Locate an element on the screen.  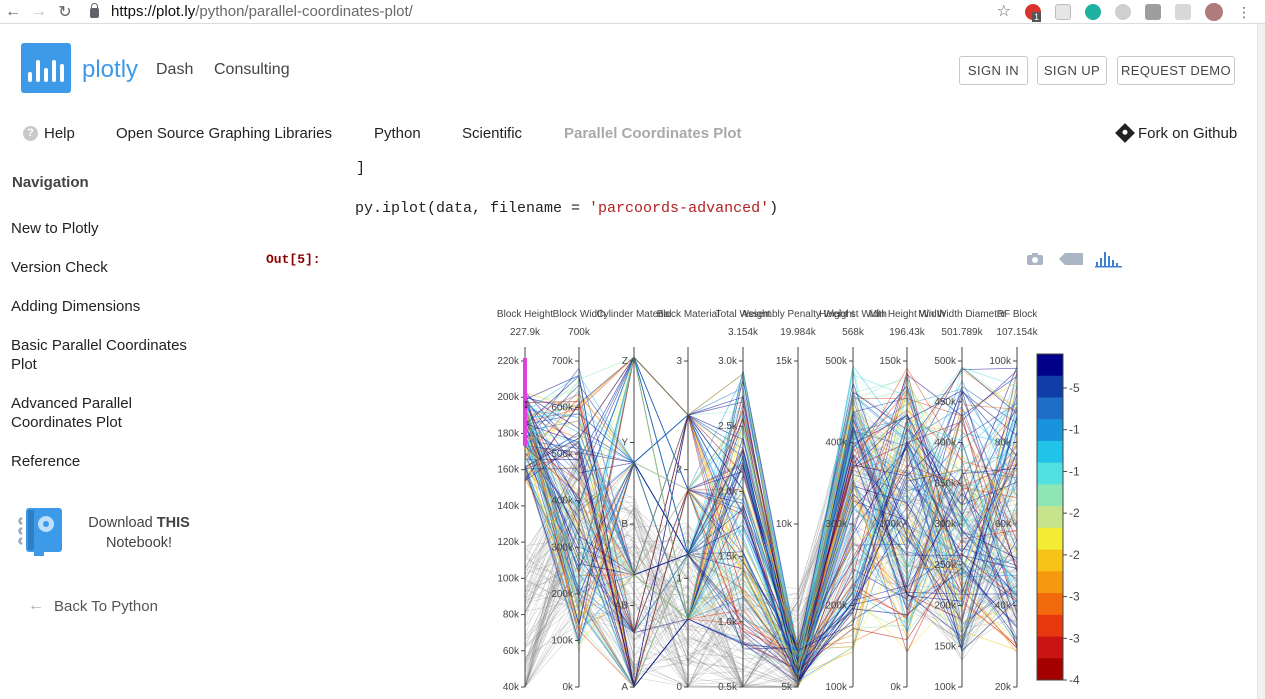
colorbar: -500 -1000 -1500 -2000 -2500 -3000 -3500 -4000 is located at coordinates (1058, 520).